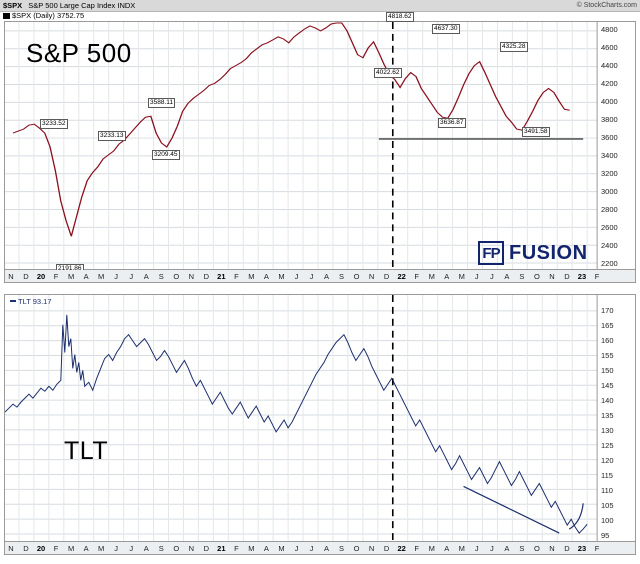  What do you see at coordinates (82, 5) in the screenshot?
I see `symbol-description: S&P 500 Large Cap Index INDX` at bounding box center [82, 5].